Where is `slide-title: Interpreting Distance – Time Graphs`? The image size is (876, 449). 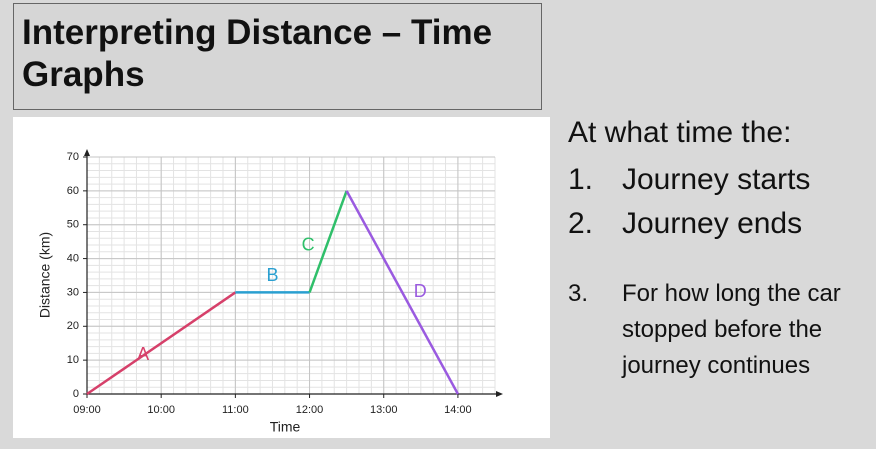
slide-title: Interpreting Distance – Time Graphs is located at coordinates (277, 56).